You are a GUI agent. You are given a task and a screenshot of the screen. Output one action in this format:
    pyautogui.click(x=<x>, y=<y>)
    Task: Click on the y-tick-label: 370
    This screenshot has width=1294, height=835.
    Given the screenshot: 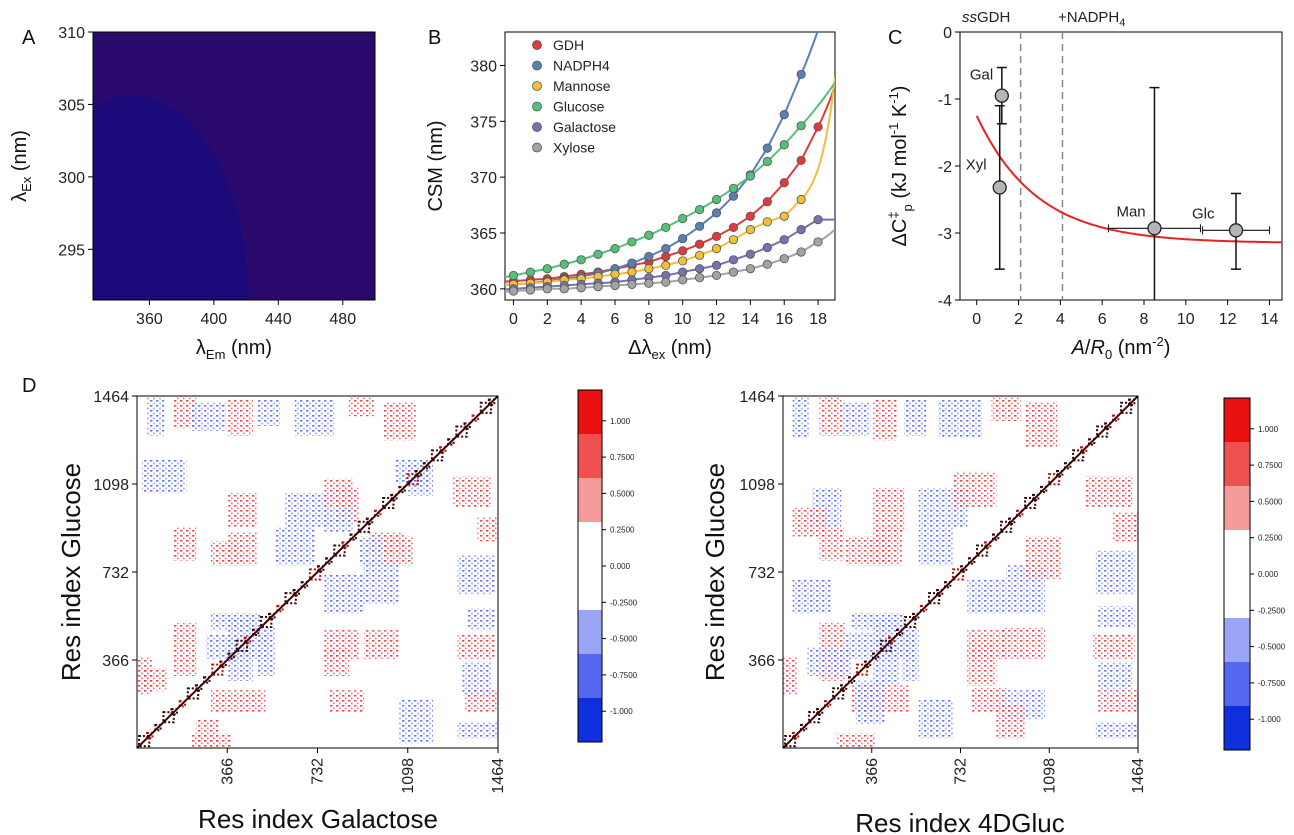 What is the action you would take?
    pyautogui.click(x=483, y=178)
    